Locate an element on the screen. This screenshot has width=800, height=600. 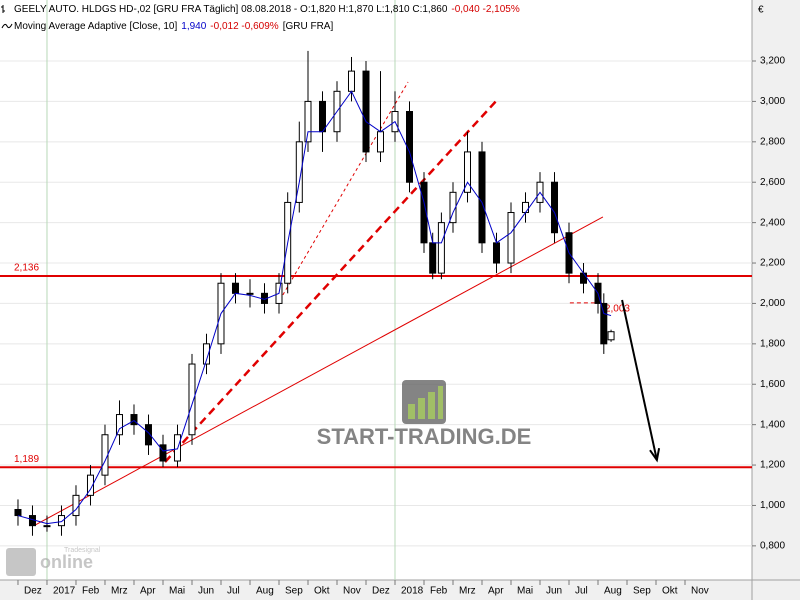
header-icon is located at coordinates (3, 9).